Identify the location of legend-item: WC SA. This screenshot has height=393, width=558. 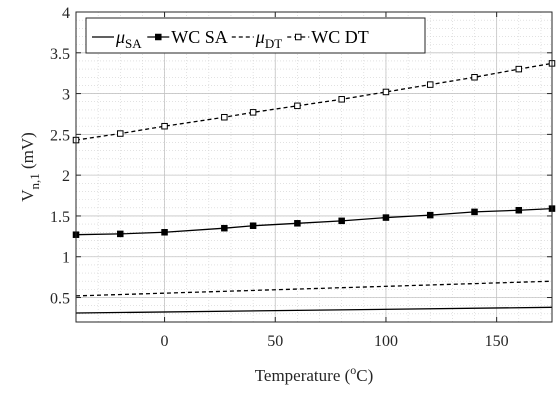
(187, 37).